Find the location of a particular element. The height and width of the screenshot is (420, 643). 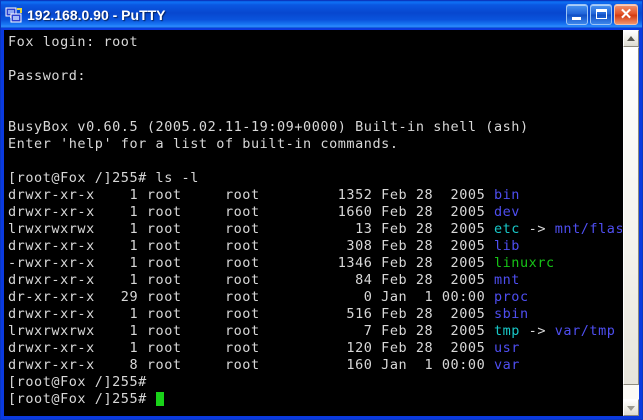

terminal-text: drwxr-xr-x 8 root root 160 Jan 1 00:00 is located at coordinates (251, 365).